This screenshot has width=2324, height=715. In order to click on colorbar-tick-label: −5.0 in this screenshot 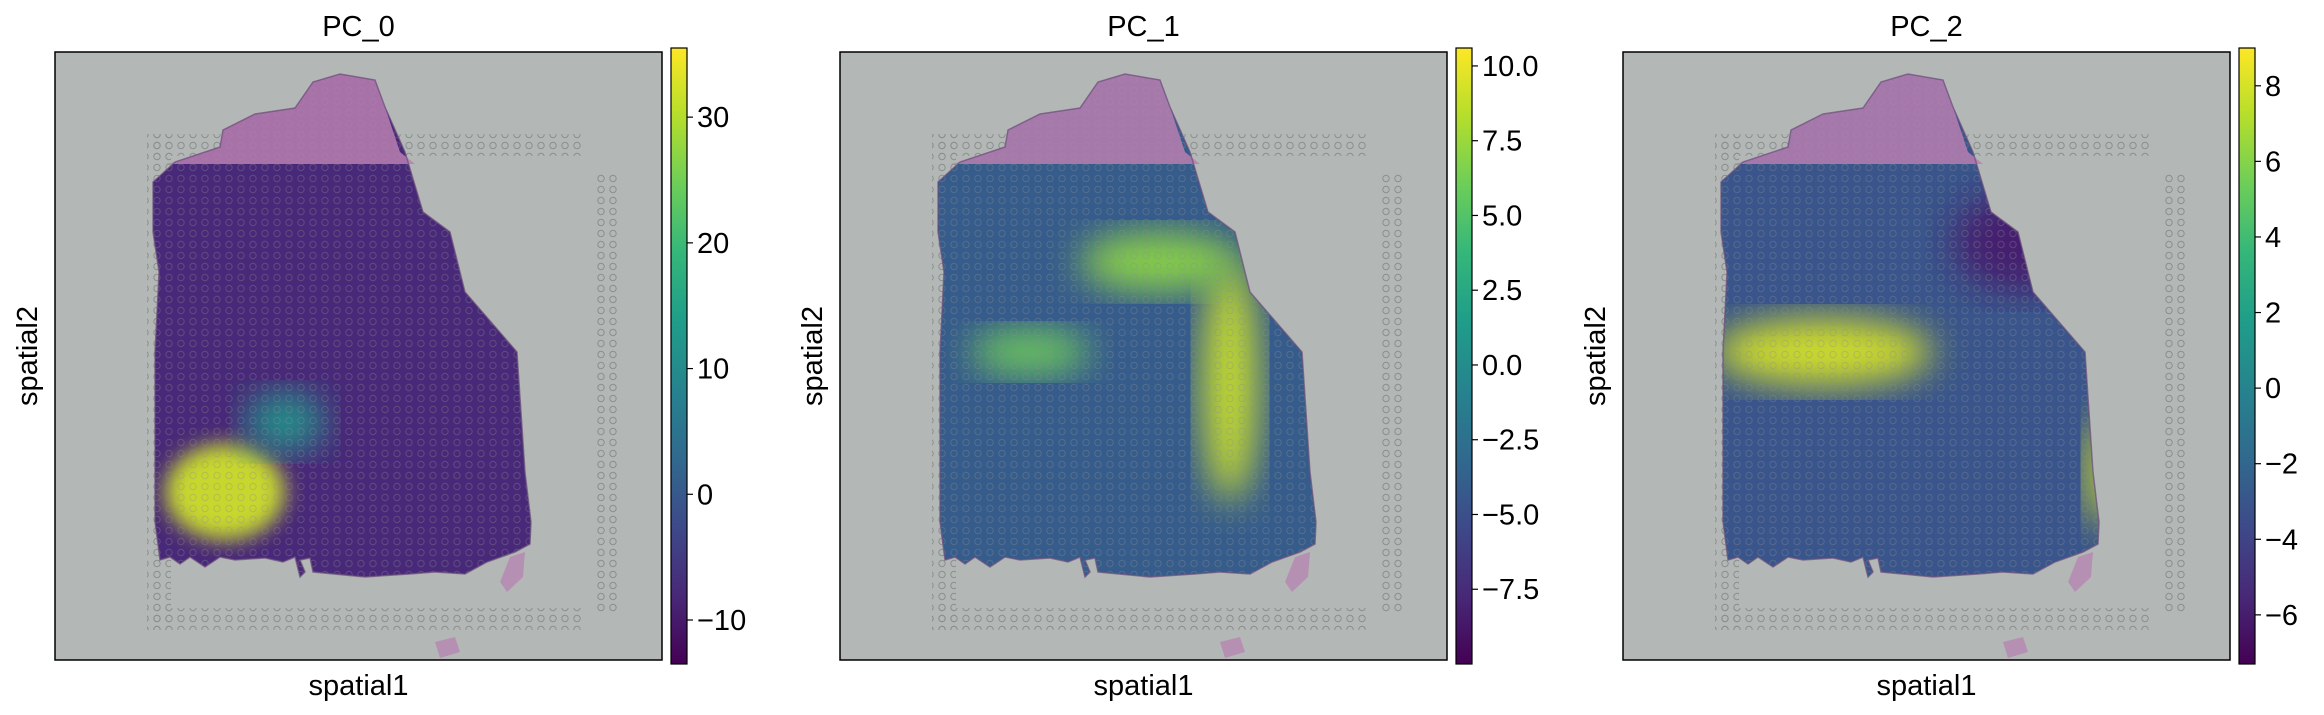, I will do `click(1510, 515)`.